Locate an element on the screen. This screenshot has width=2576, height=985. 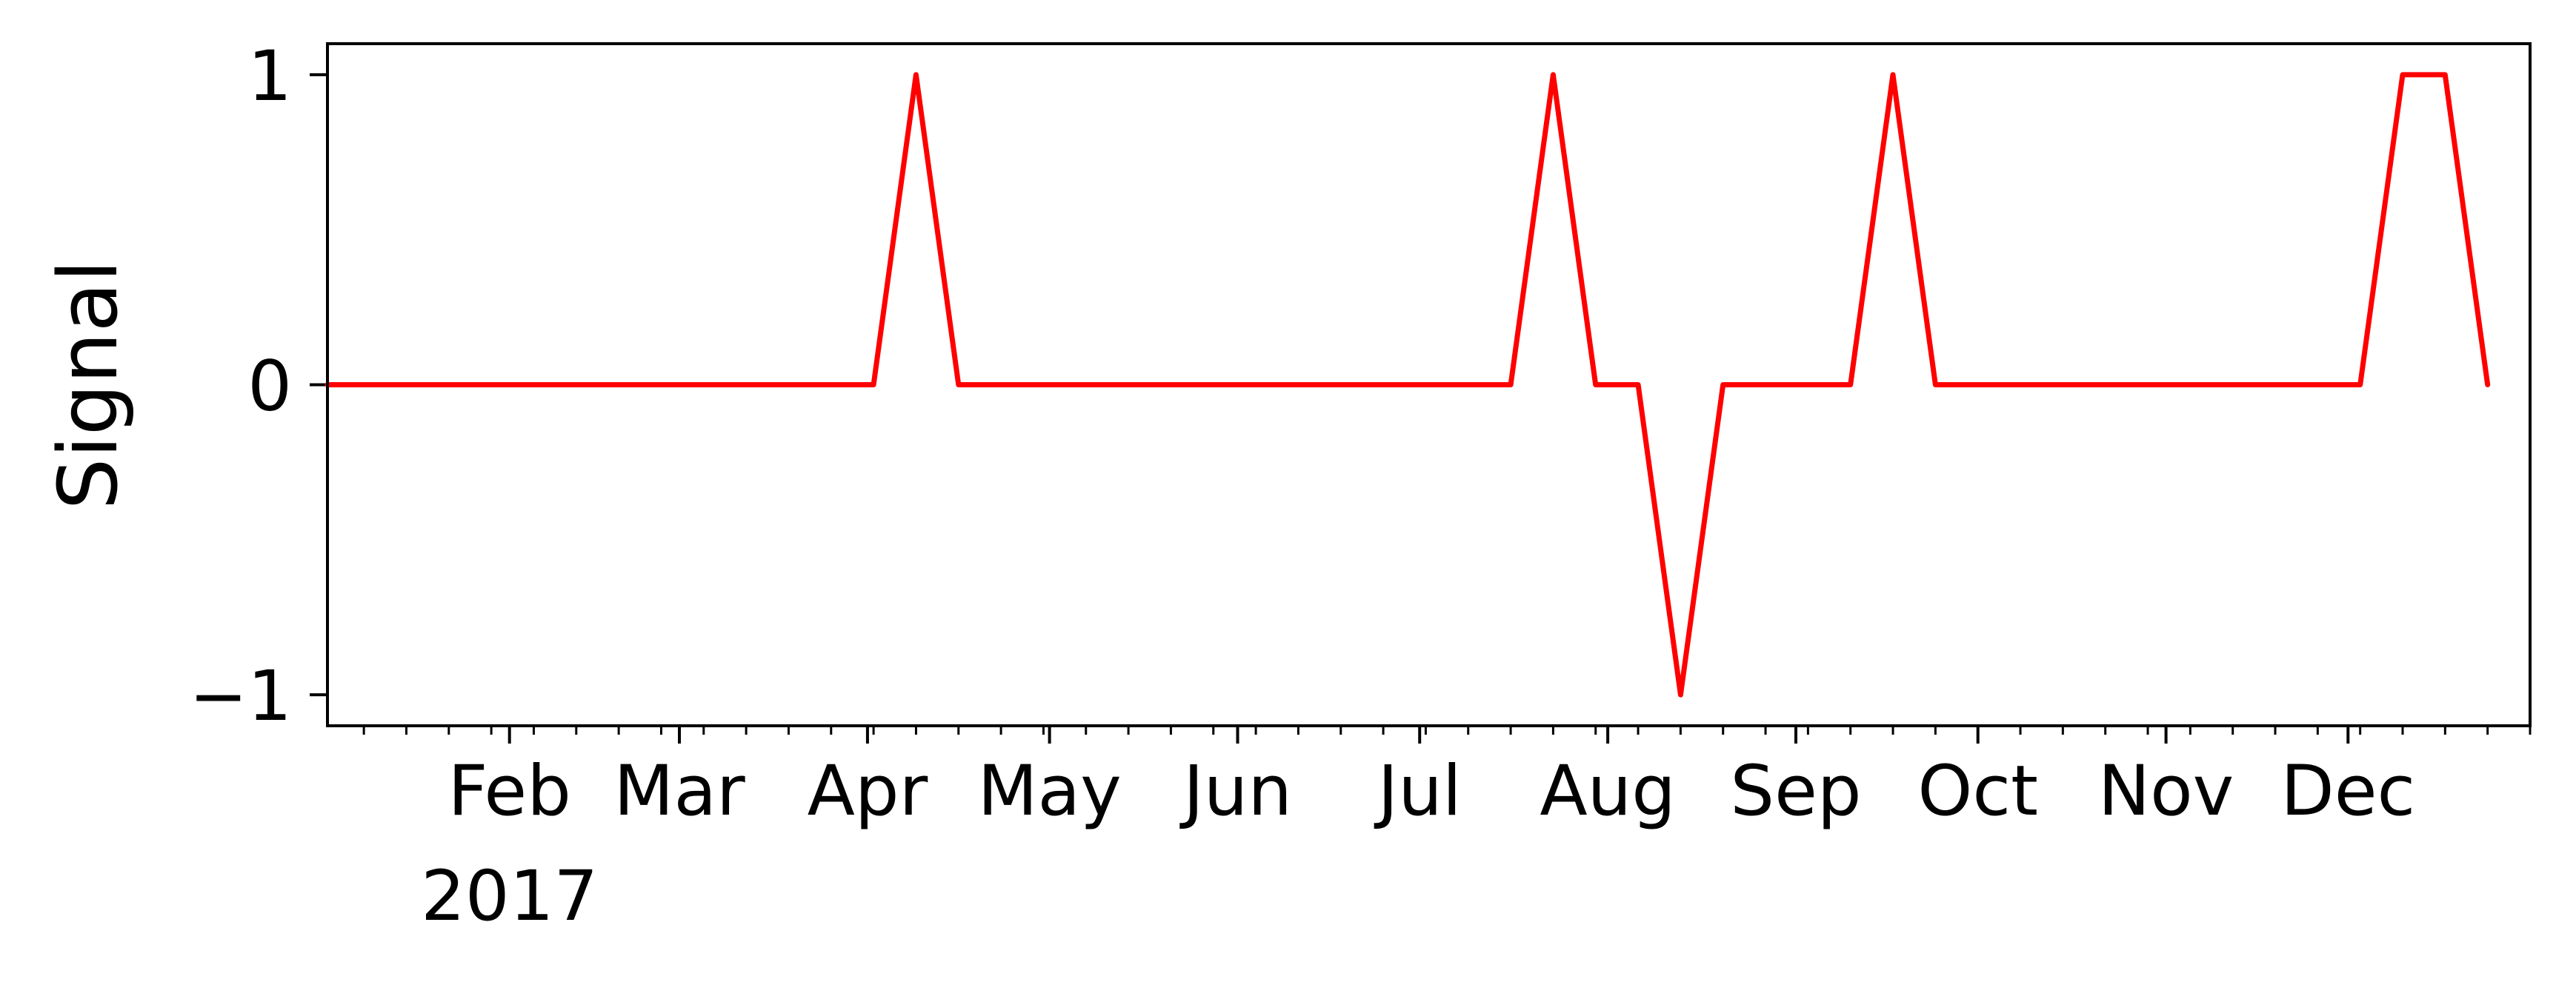
x-tick-label: Aug is located at coordinates (1608, 791).